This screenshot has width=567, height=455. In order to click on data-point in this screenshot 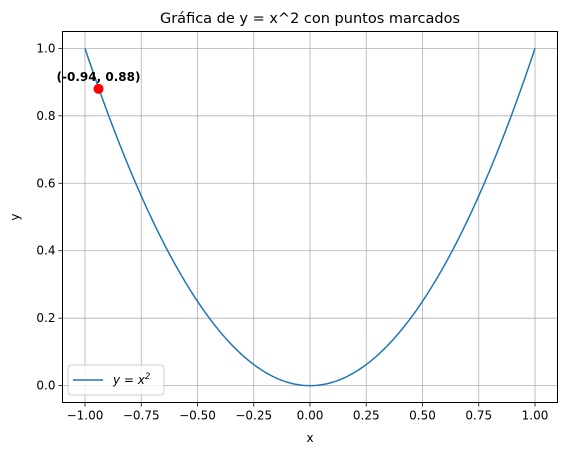, I will do `click(98, 88)`.